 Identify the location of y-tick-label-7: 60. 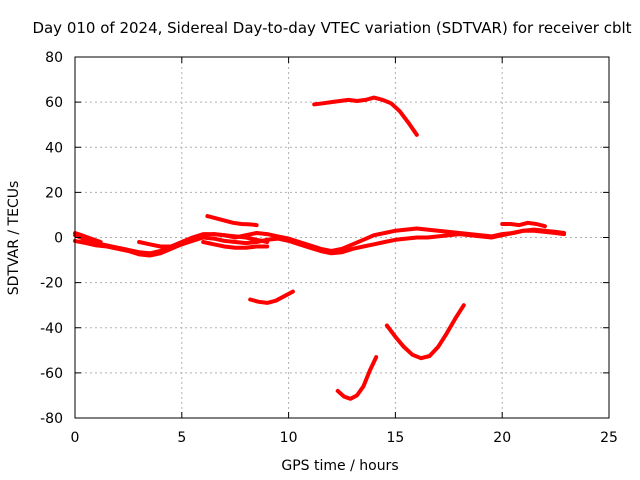
(54, 103).